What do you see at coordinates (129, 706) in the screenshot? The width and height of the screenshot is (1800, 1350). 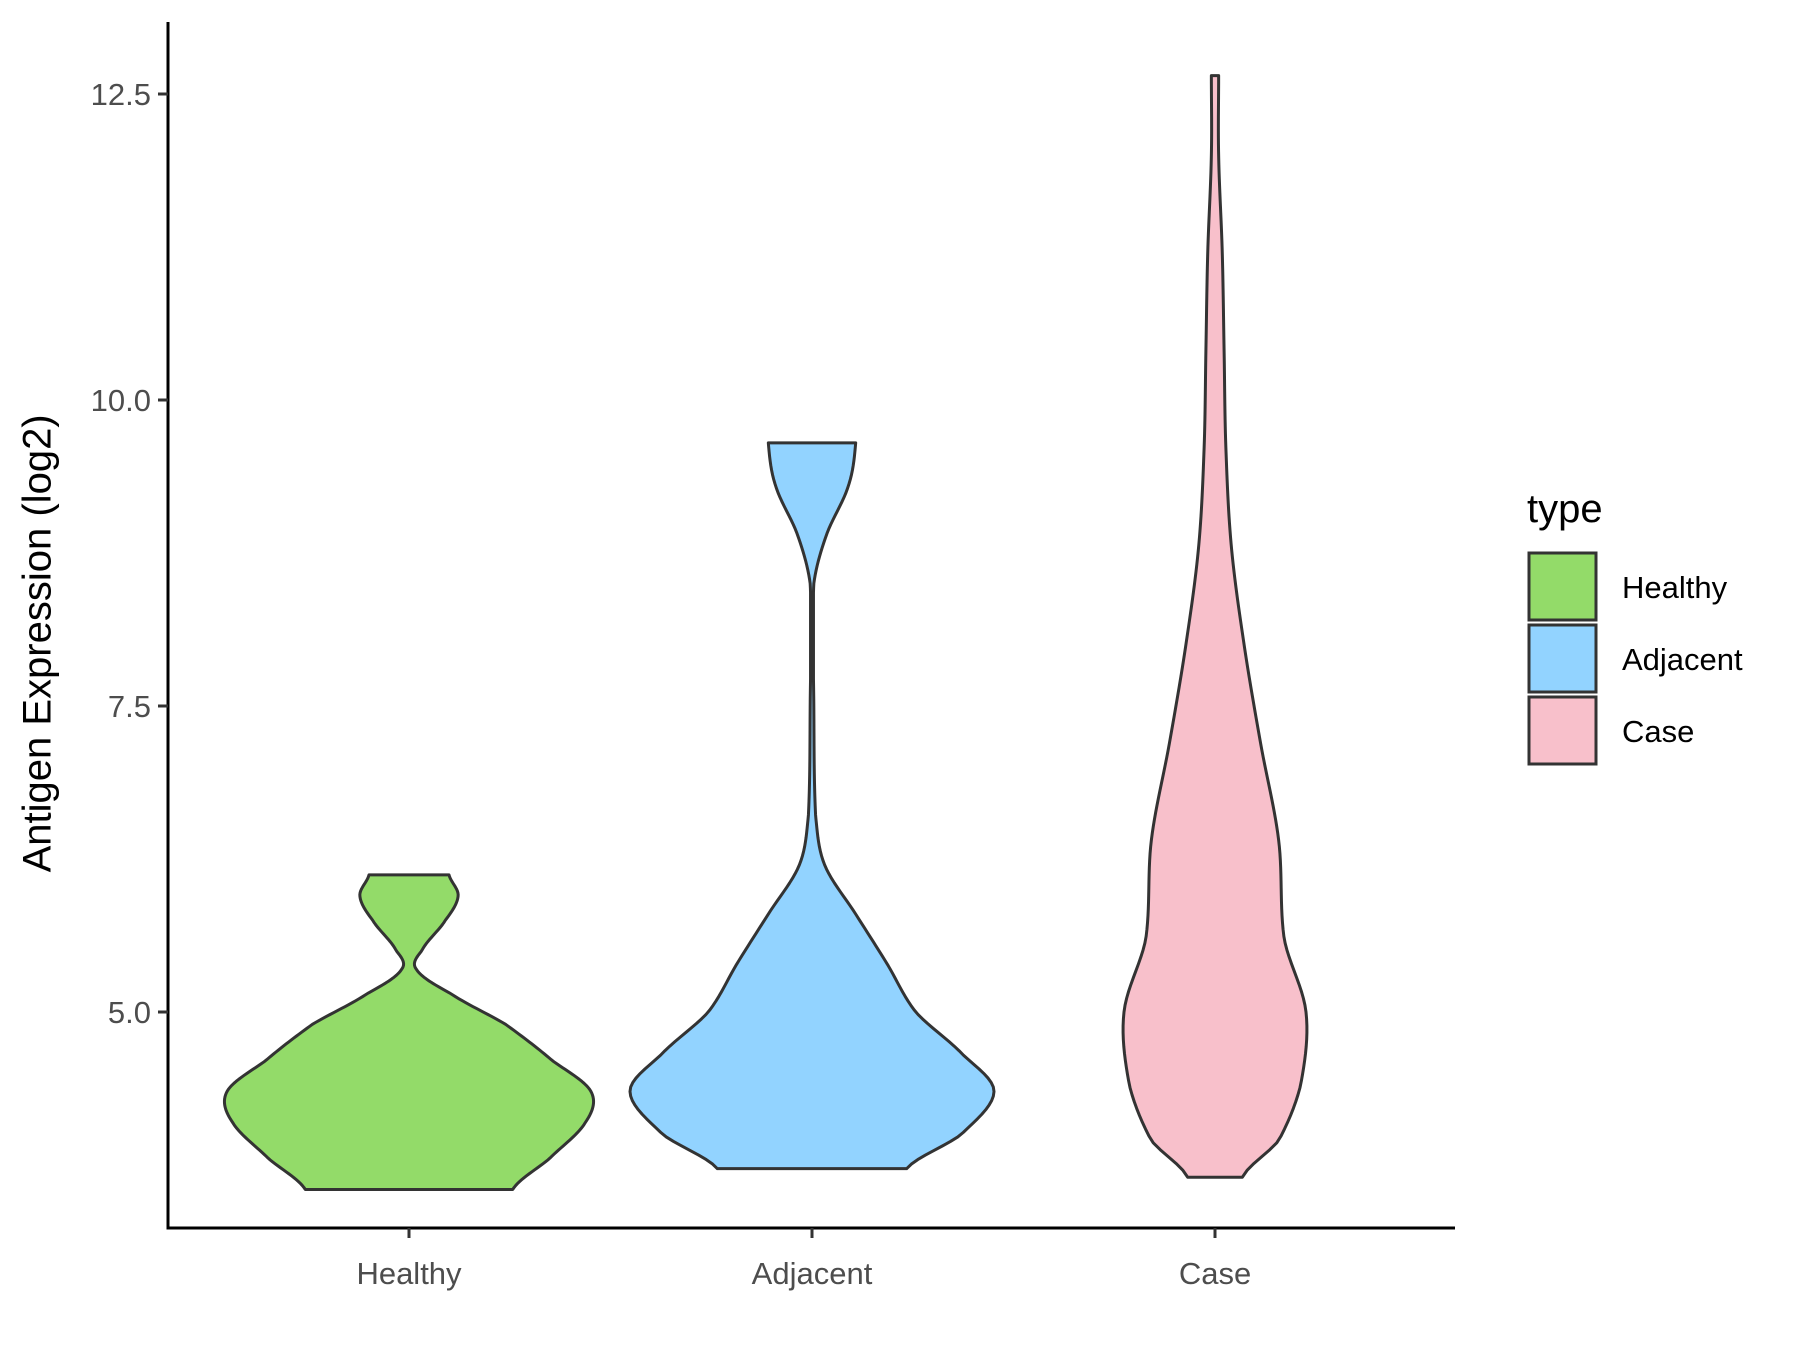 I see `y-tick-label: 7.5` at bounding box center [129, 706].